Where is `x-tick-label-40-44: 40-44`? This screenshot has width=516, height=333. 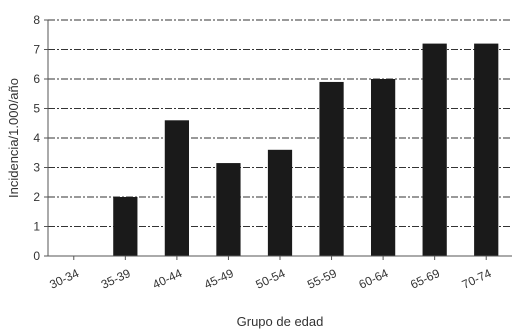
x-tick-label-40-44: 40-44 is located at coordinates (167, 279).